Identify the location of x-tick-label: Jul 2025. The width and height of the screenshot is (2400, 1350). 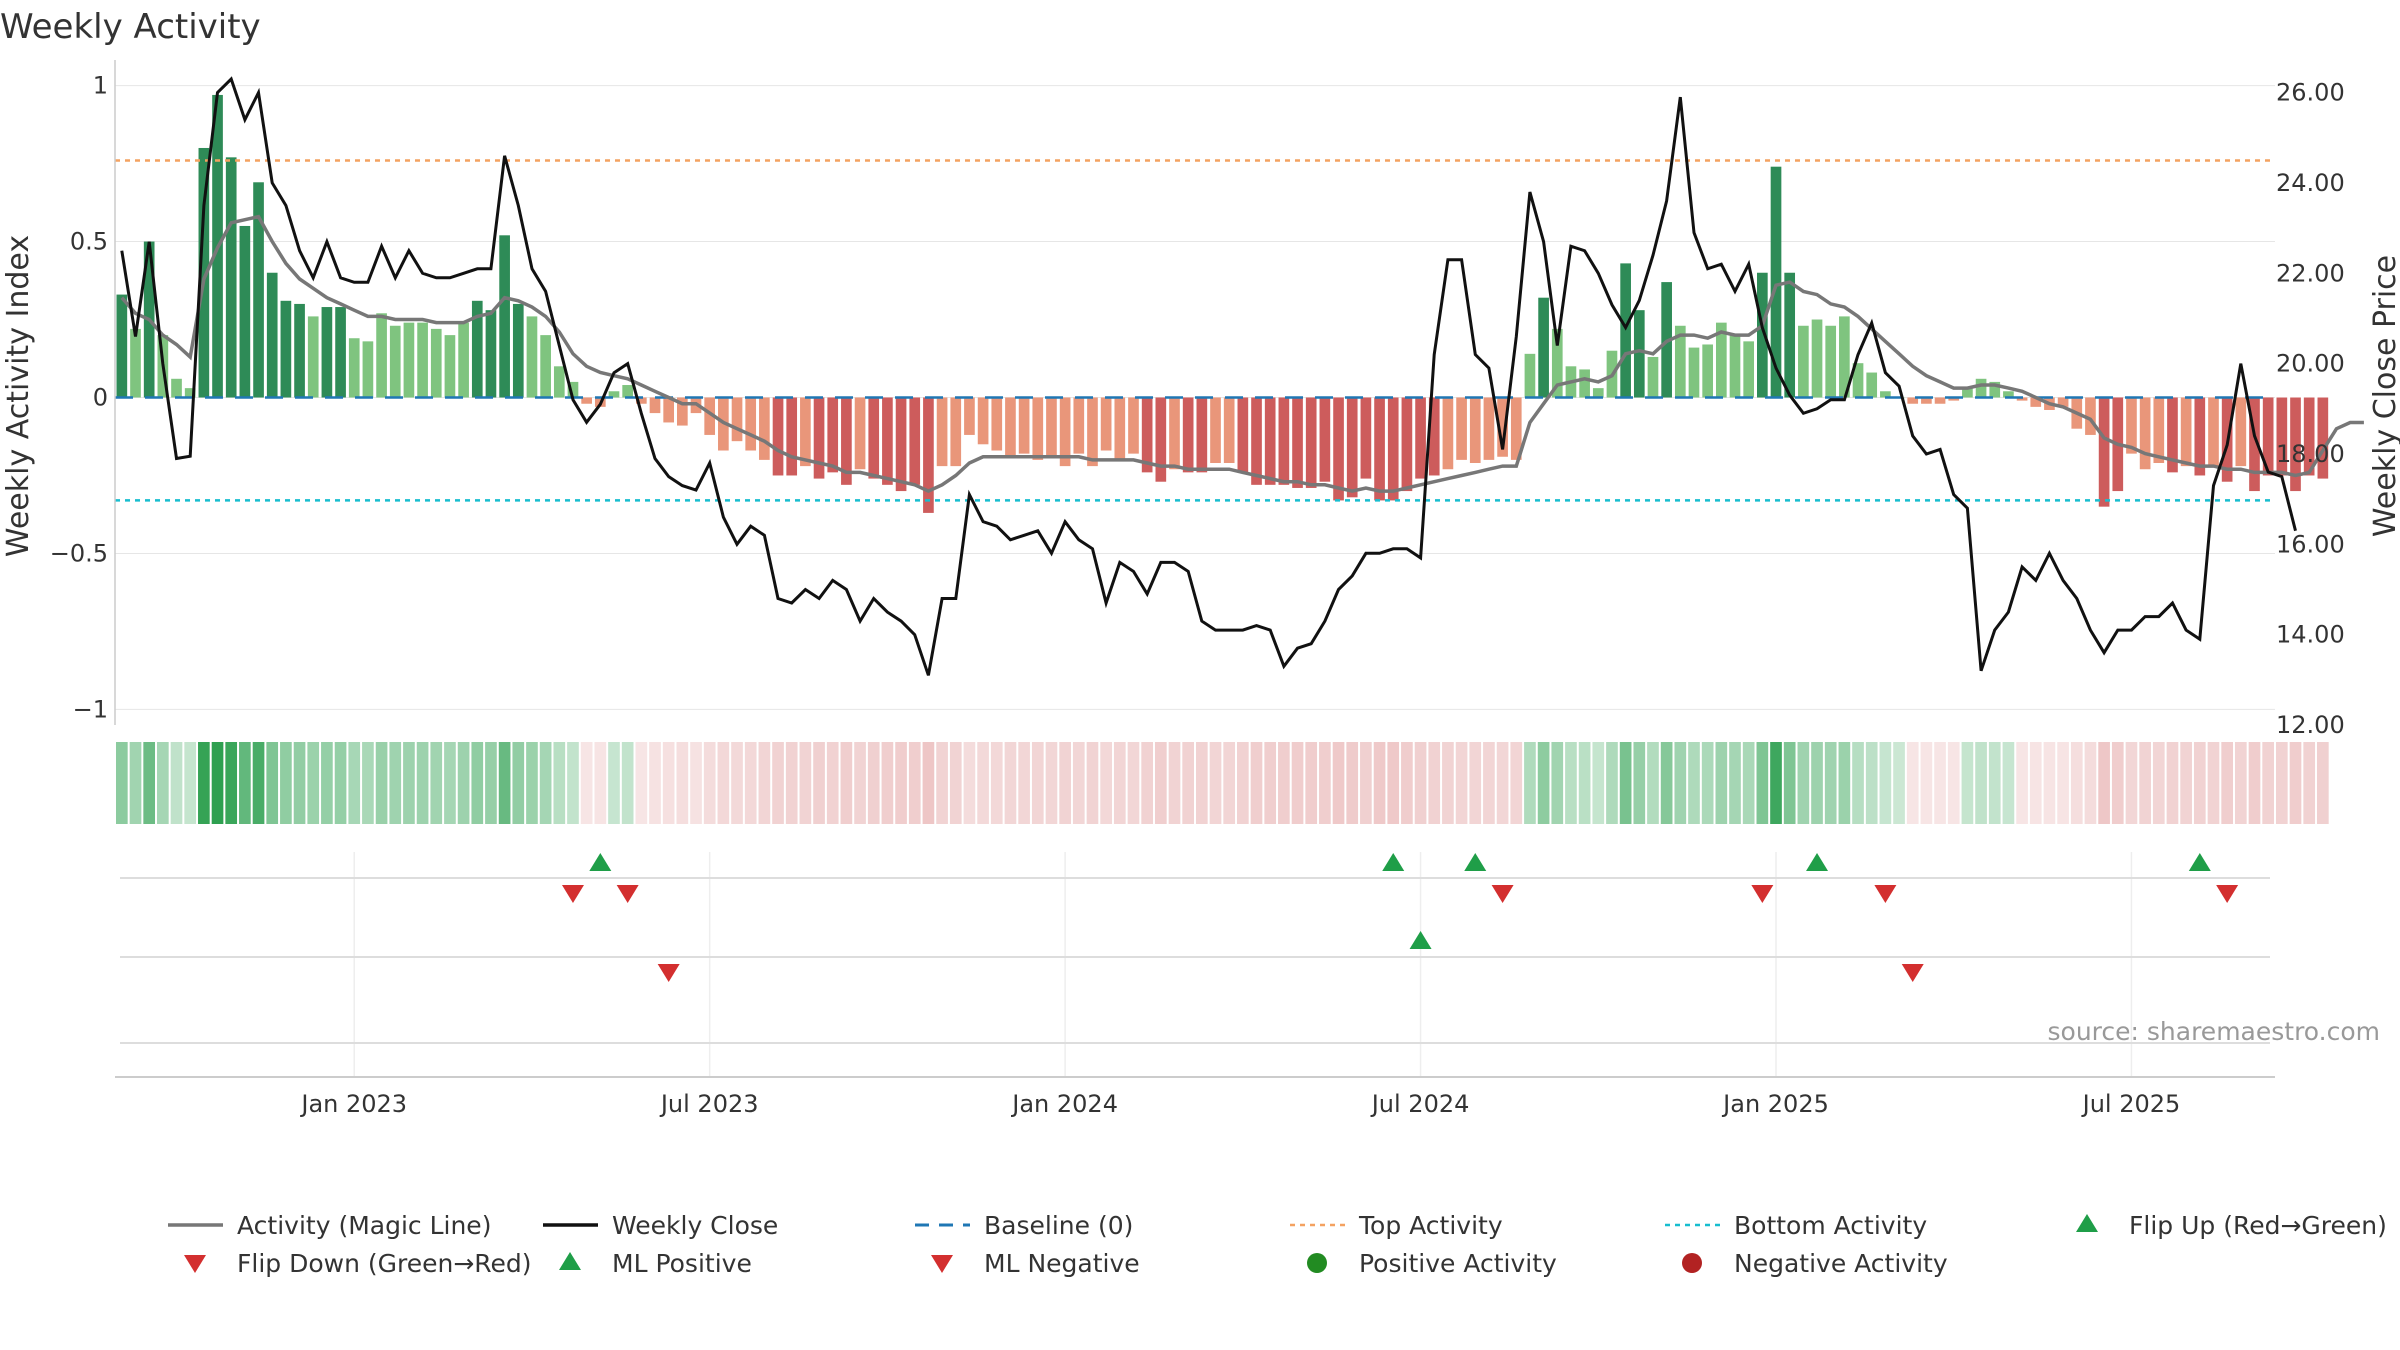
(2131, 1104).